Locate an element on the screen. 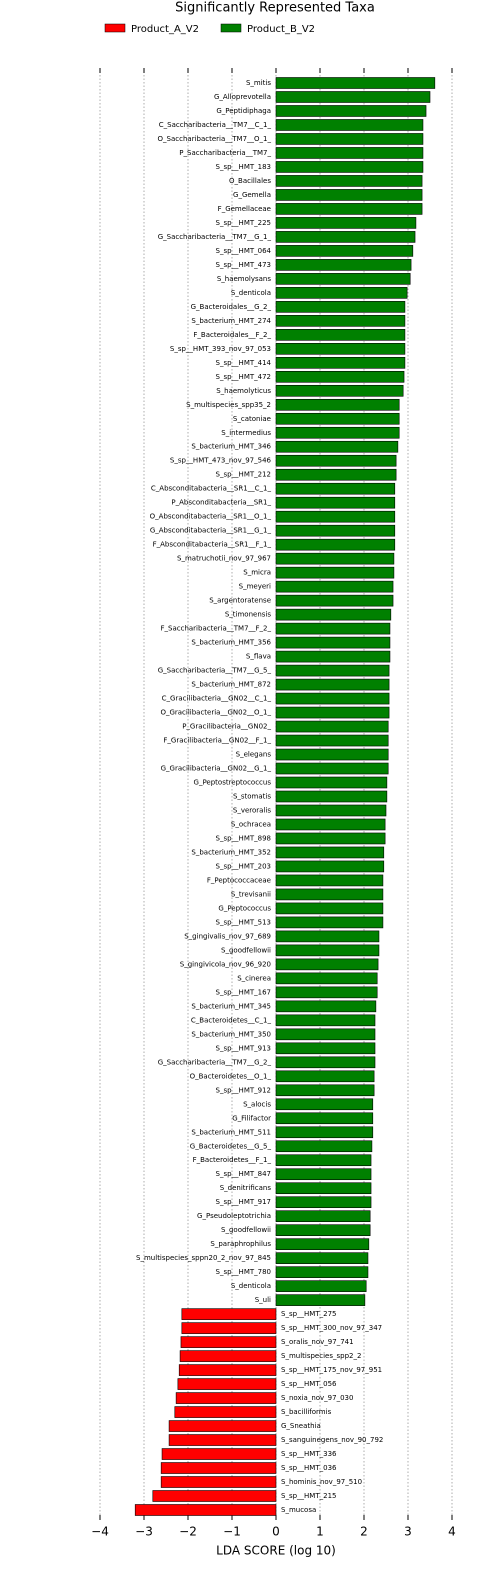 The height and width of the screenshot is (1573, 504). category-label: S_bacterium_HMT_872 is located at coordinates (231, 685).